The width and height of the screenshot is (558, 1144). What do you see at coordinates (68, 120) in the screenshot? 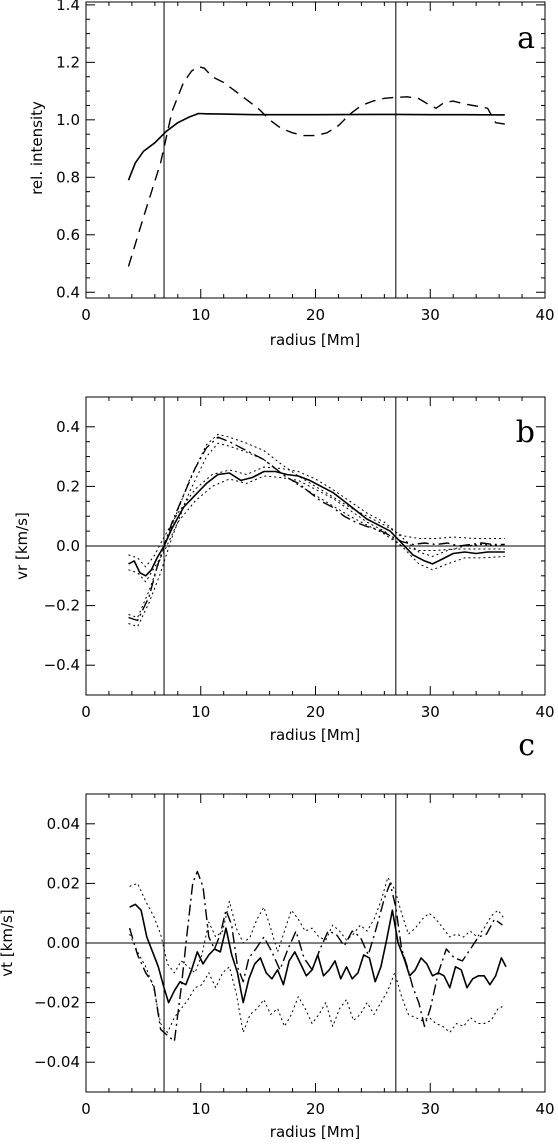
I see `y-tick-label: 1.0` at bounding box center [68, 120].